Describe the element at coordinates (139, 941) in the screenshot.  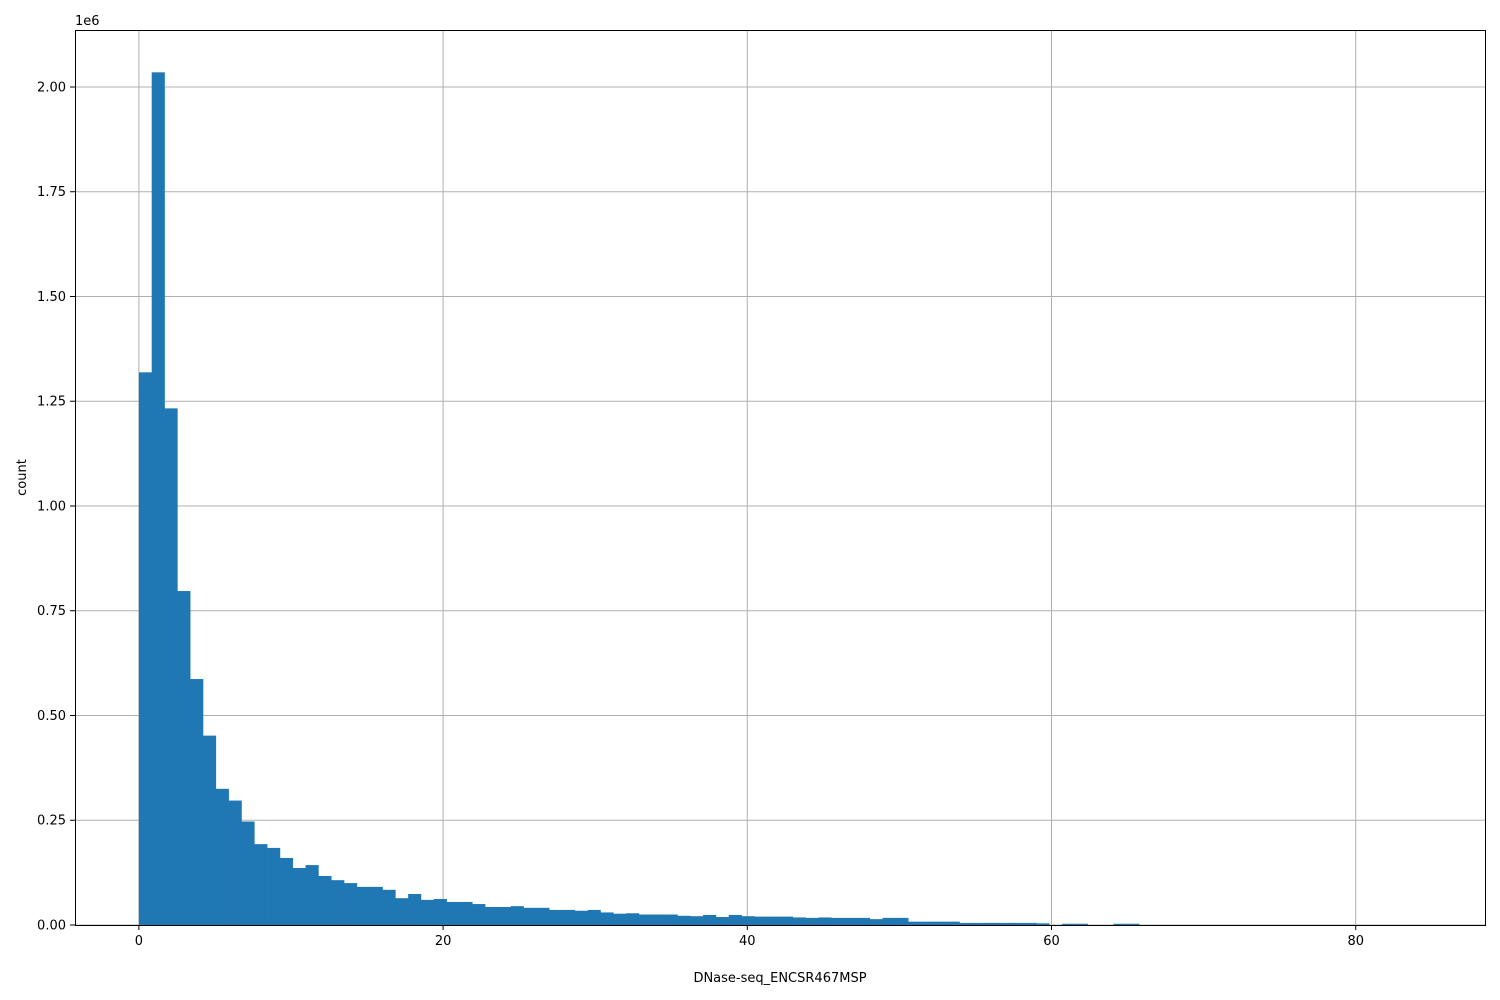
I see `x-tick-label: 0` at that location.